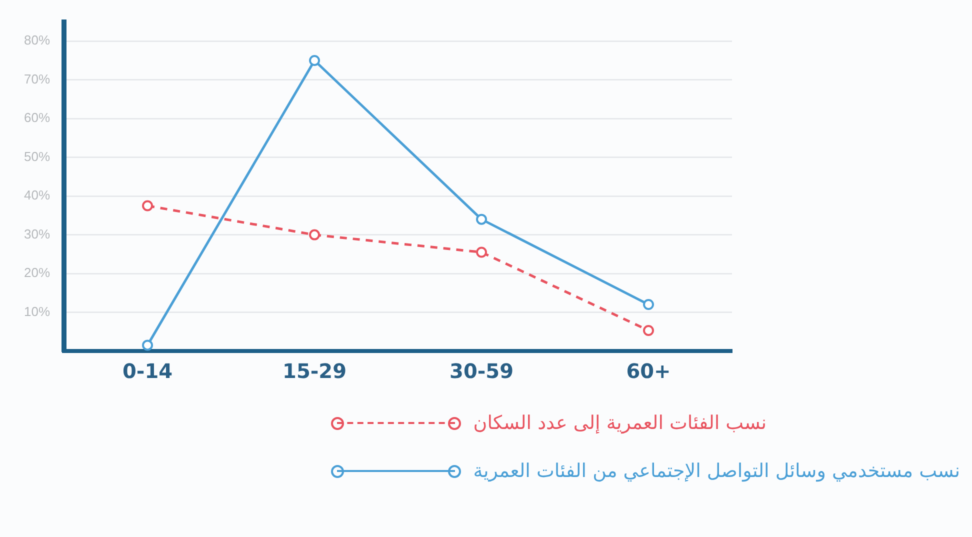 This screenshot has width=972, height=537. I want to click on y-tick-label: 40%, so click(37, 195).